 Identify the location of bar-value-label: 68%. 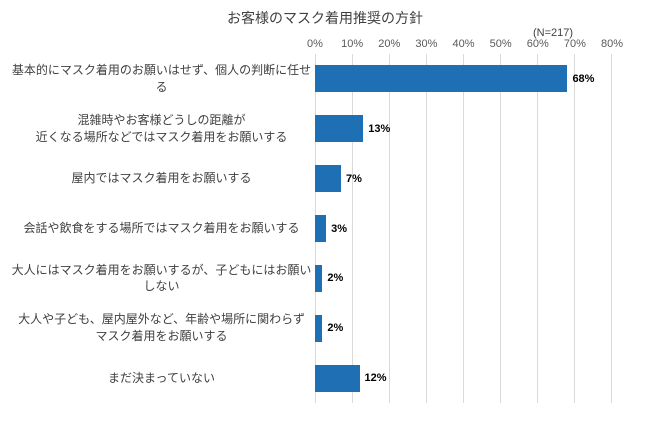
(583, 78).